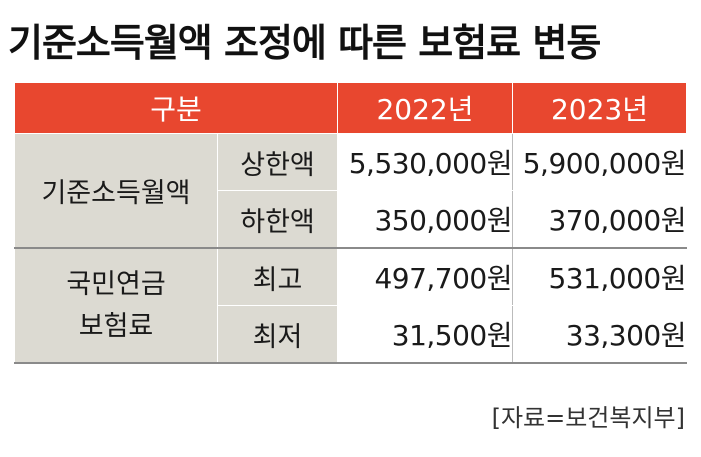 The width and height of the screenshot is (701, 457). I want to click on page-title: 기준소득월액 조정에 따른 보험료 변동, so click(304, 43).